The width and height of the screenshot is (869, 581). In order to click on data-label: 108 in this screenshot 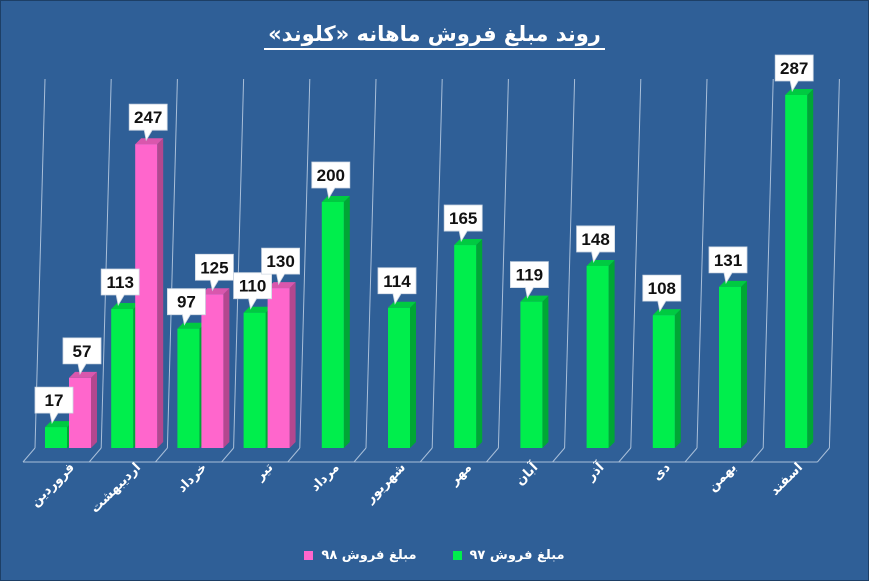, I will do `click(662, 288)`.